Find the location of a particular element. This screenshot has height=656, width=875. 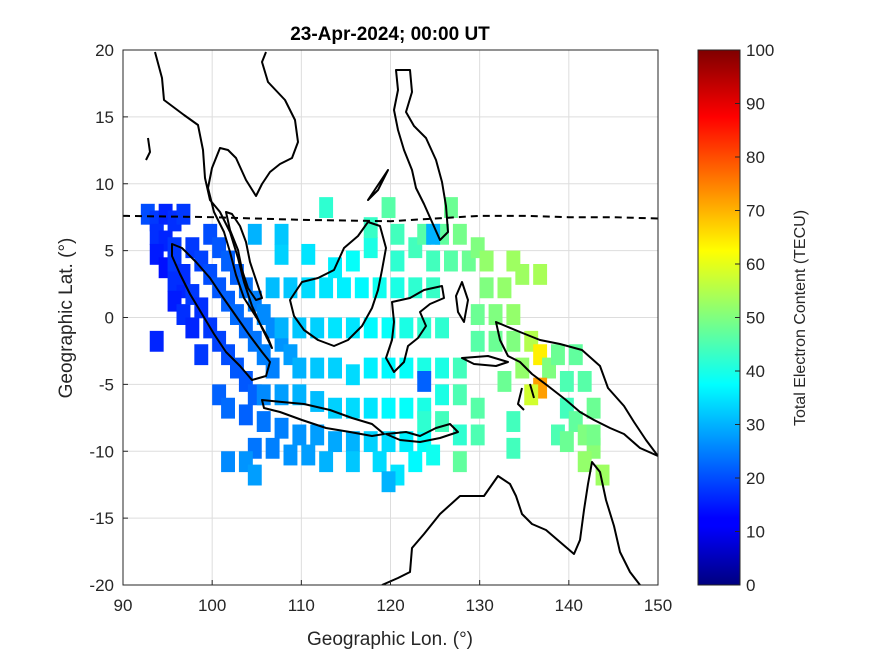

coastline-java is located at coordinates (323, 418).